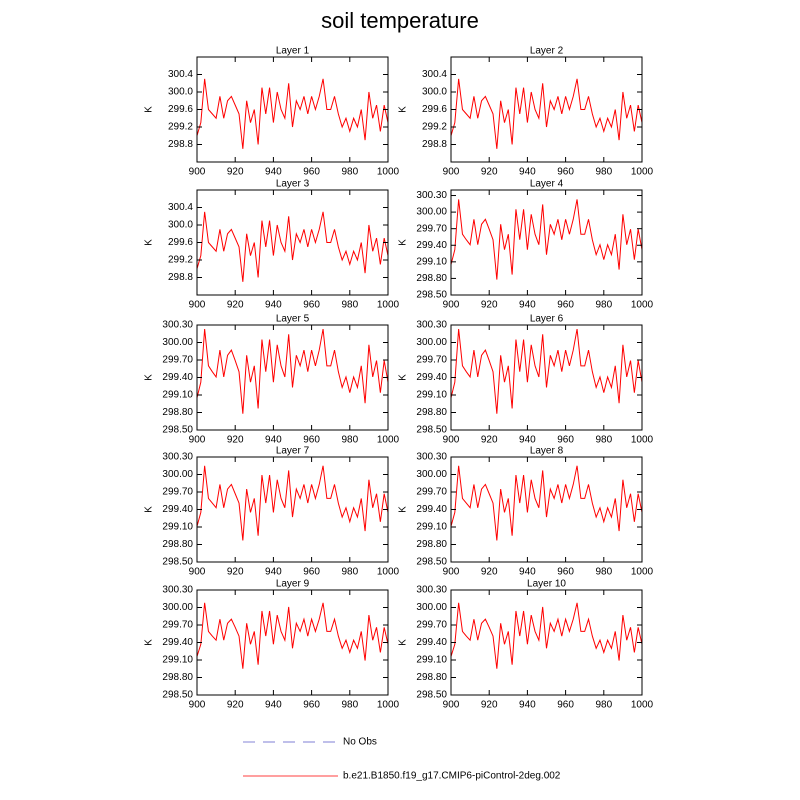  What do you see at coordinates (293, 584) in the screenshot?
I see `panel-title: Layer 9` at bounding box center [293, 584].